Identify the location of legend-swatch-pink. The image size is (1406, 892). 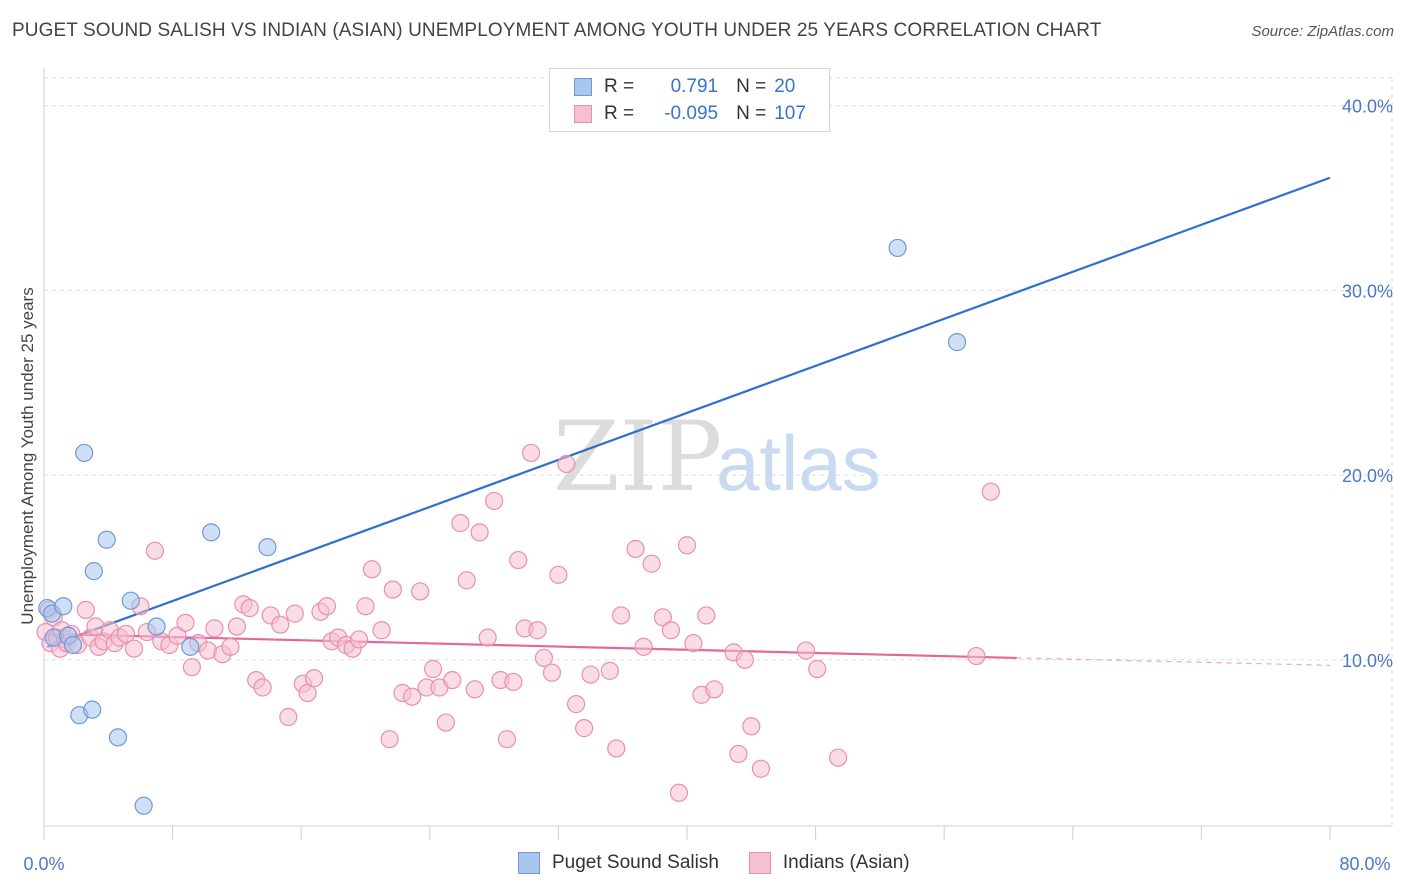
(583, 114).